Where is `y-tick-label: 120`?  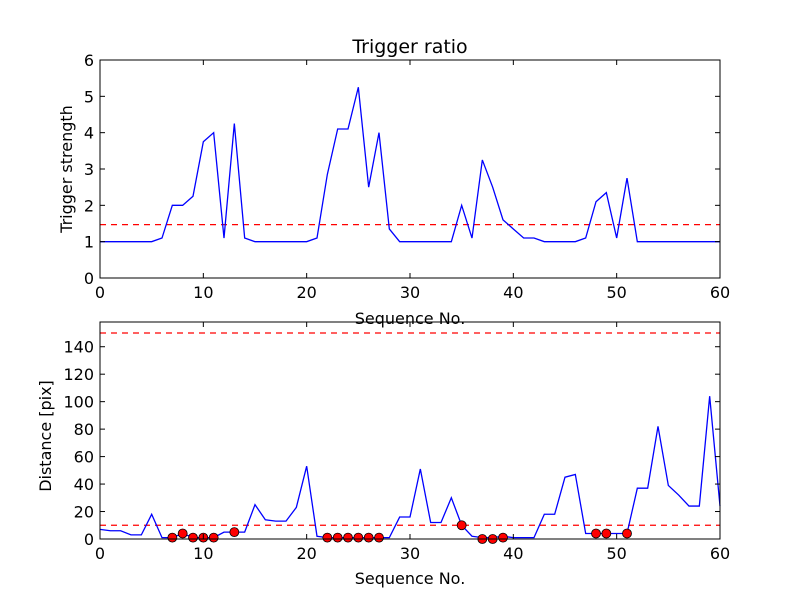 y-tick-label: 120 is located at coordinates (78, 374).